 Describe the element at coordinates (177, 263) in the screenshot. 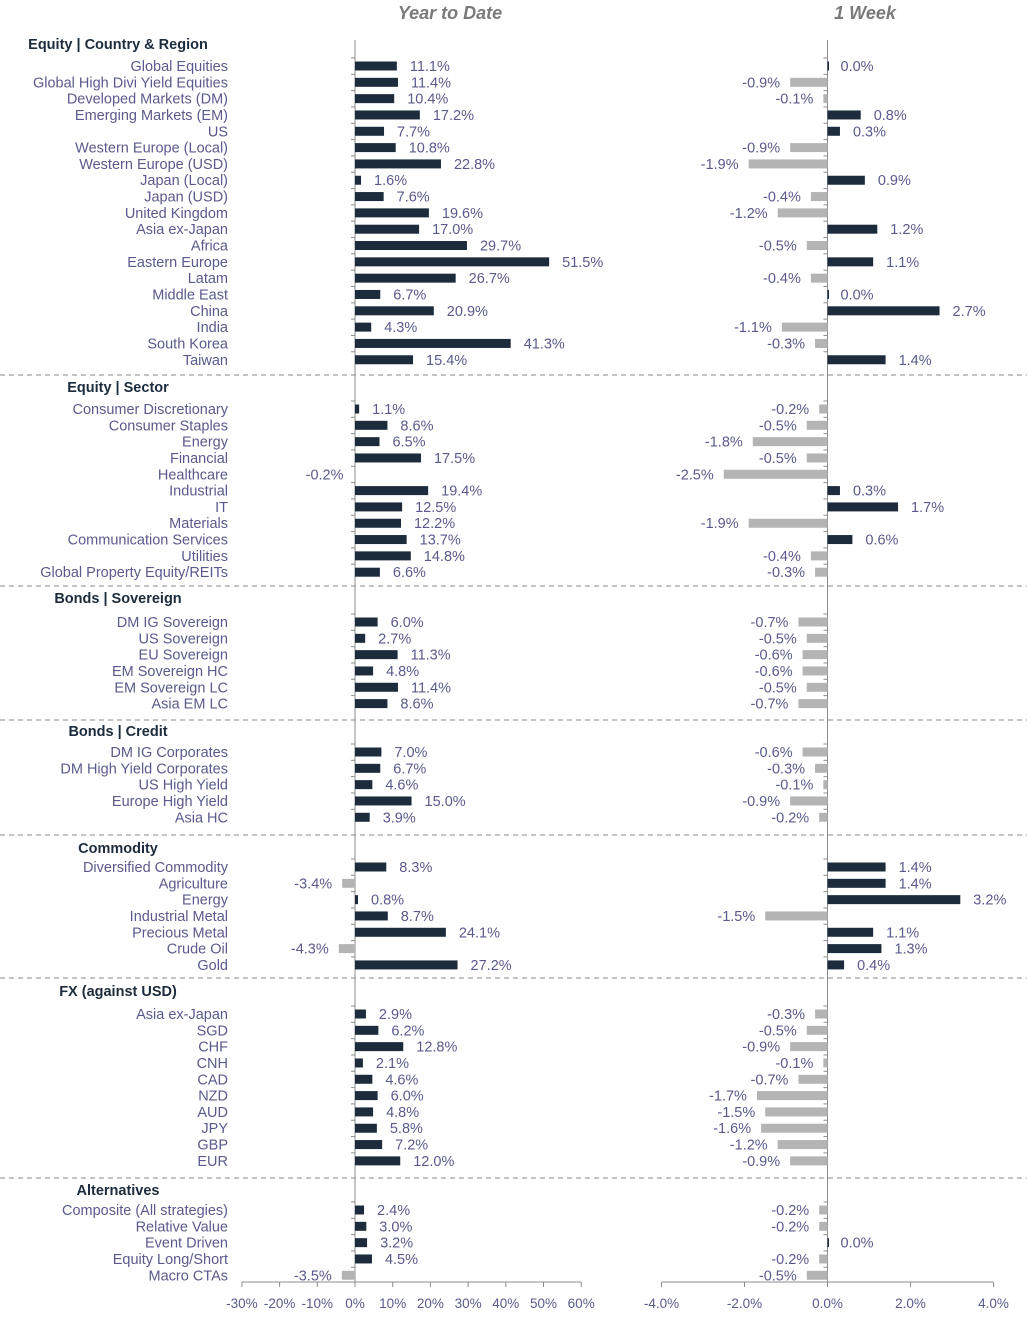

I see `row-label: Eastern Europe` at that location.